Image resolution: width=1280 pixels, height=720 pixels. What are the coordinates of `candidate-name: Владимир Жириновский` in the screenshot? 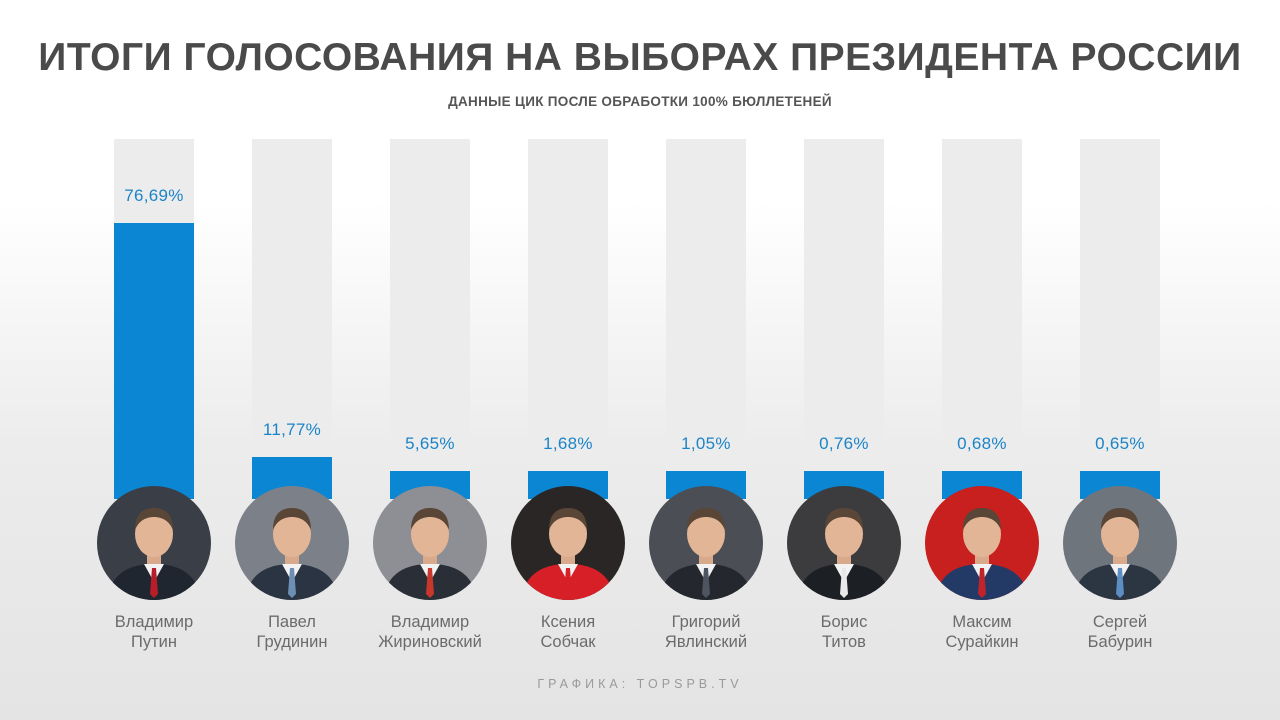 It's located at (430, 632).